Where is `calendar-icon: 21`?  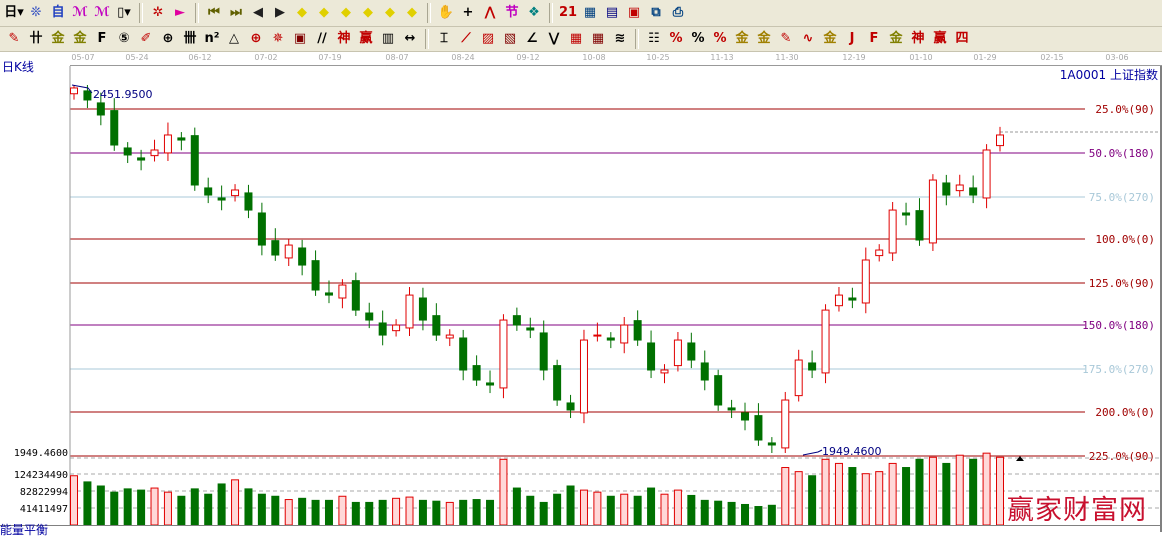 calendar-icon: 21 is located at coordinates (568, 12).